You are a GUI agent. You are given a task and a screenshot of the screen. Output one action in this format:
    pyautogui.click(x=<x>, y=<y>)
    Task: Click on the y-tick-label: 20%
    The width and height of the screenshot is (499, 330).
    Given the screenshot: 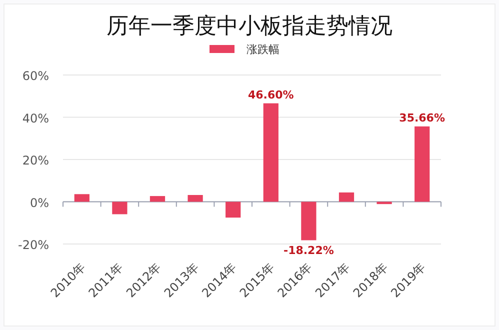 What is the action you would take?
    pyautogui.click(x=35, y=161)
    